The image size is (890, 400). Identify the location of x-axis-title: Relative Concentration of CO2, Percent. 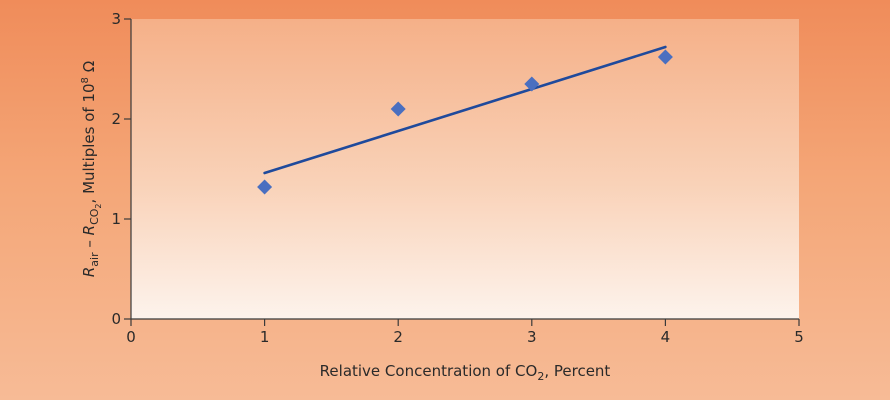
(465, 372).